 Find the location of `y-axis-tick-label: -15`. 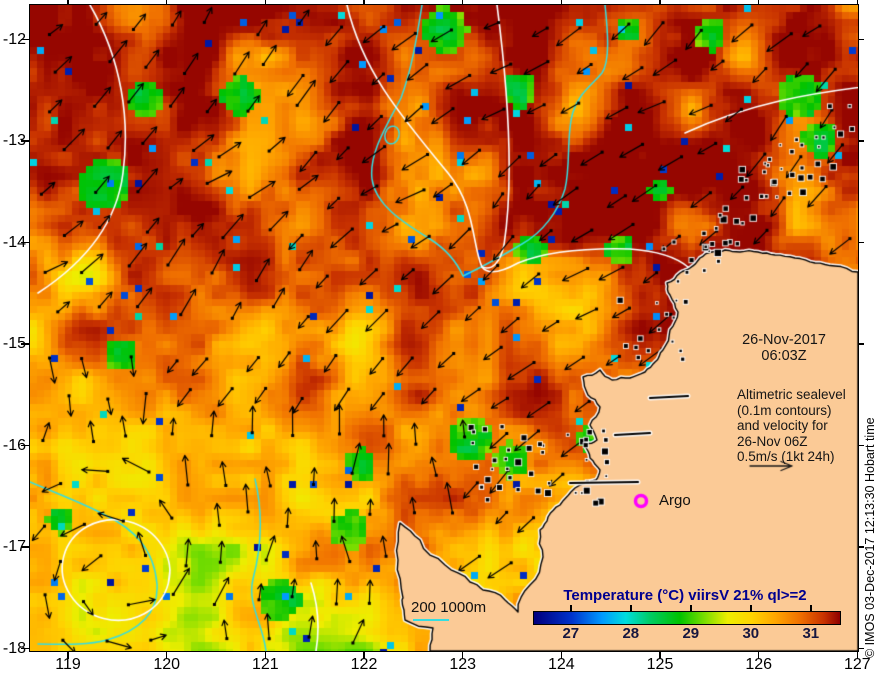

y-axis-tick-label: -15 is located at coordinates (14, 343).